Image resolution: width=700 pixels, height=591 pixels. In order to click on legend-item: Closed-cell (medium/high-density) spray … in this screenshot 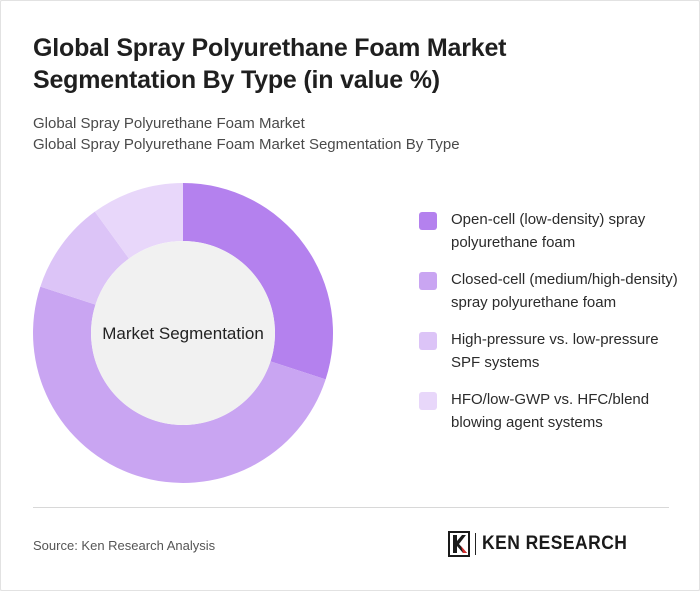, I will do `click(550, 291)`.